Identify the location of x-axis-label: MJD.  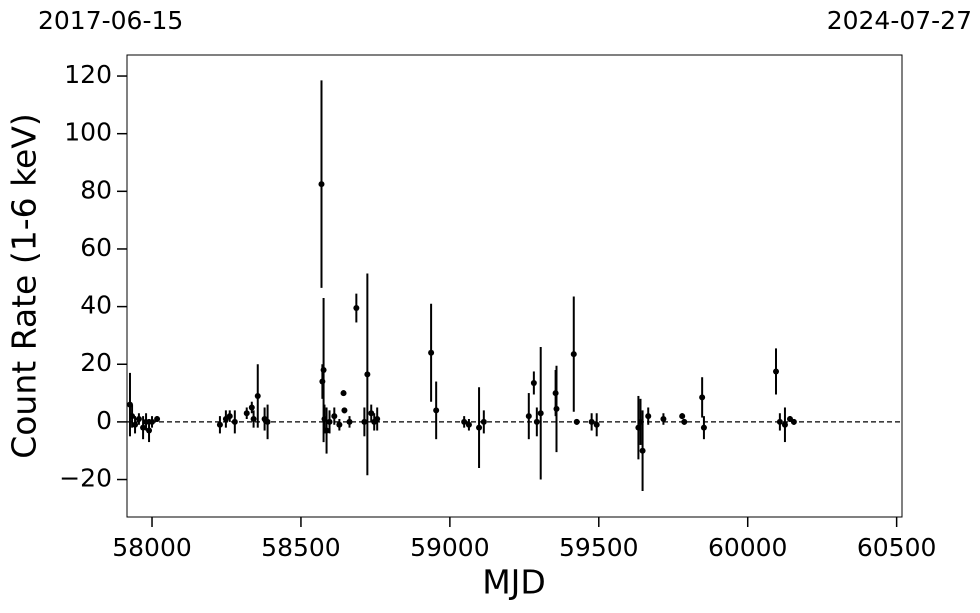
(514, 582).